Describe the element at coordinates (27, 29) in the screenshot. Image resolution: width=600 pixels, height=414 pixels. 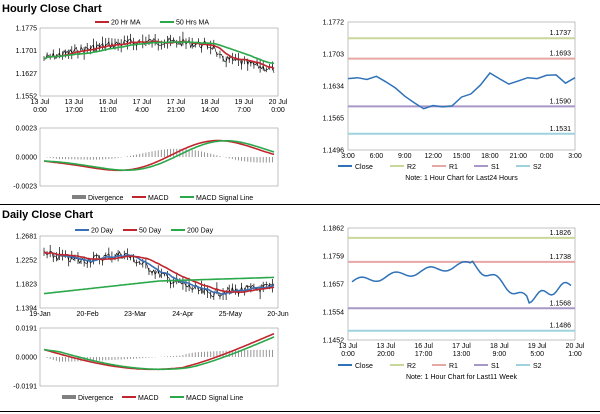
I see `price-ytick-label: 1.1775` at that location.